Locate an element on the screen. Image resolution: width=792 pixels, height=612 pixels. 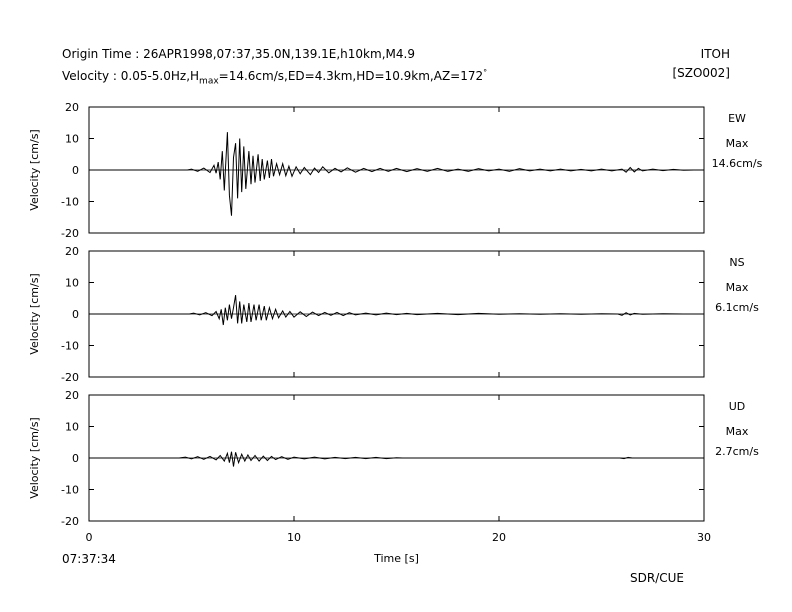
component-label: NS is located at coordinates (736, 262).